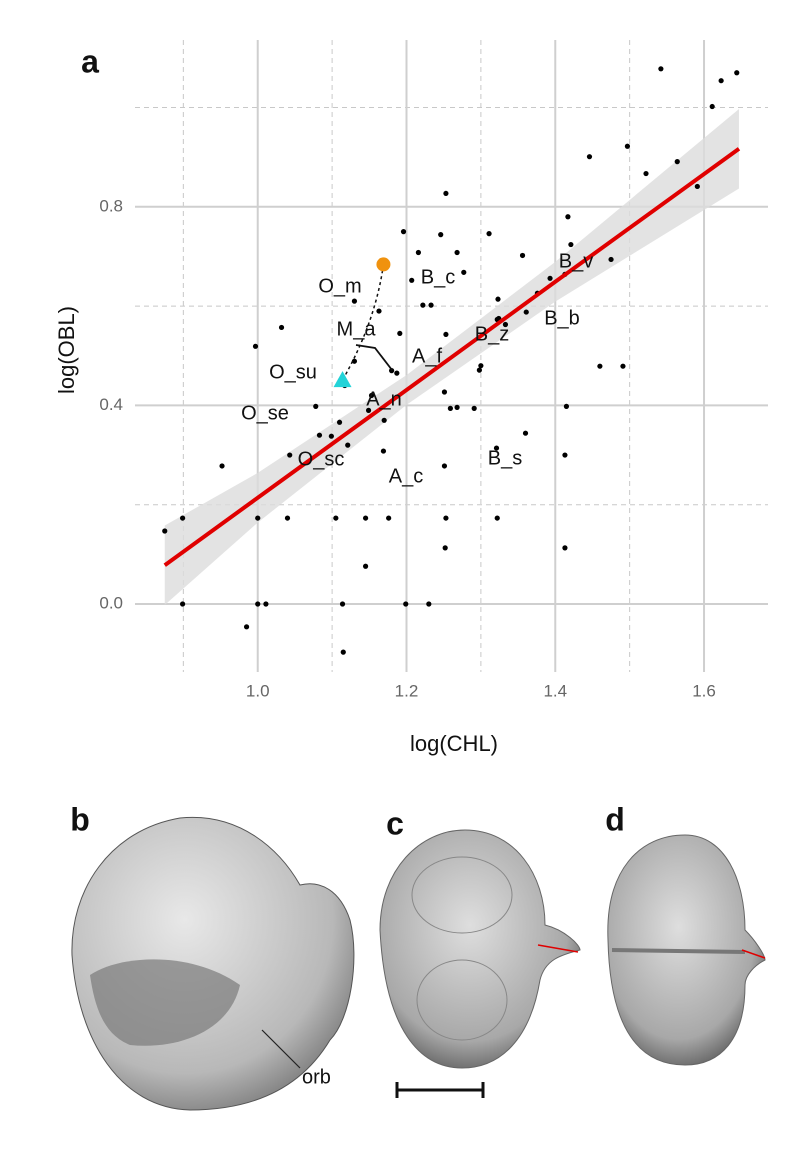 The width and height of the screenshot is (800, 1156). What do you see at coordinates (265, 413) in the screenshot?
I see `annotation: O_se` at bounding box center [265, 413].